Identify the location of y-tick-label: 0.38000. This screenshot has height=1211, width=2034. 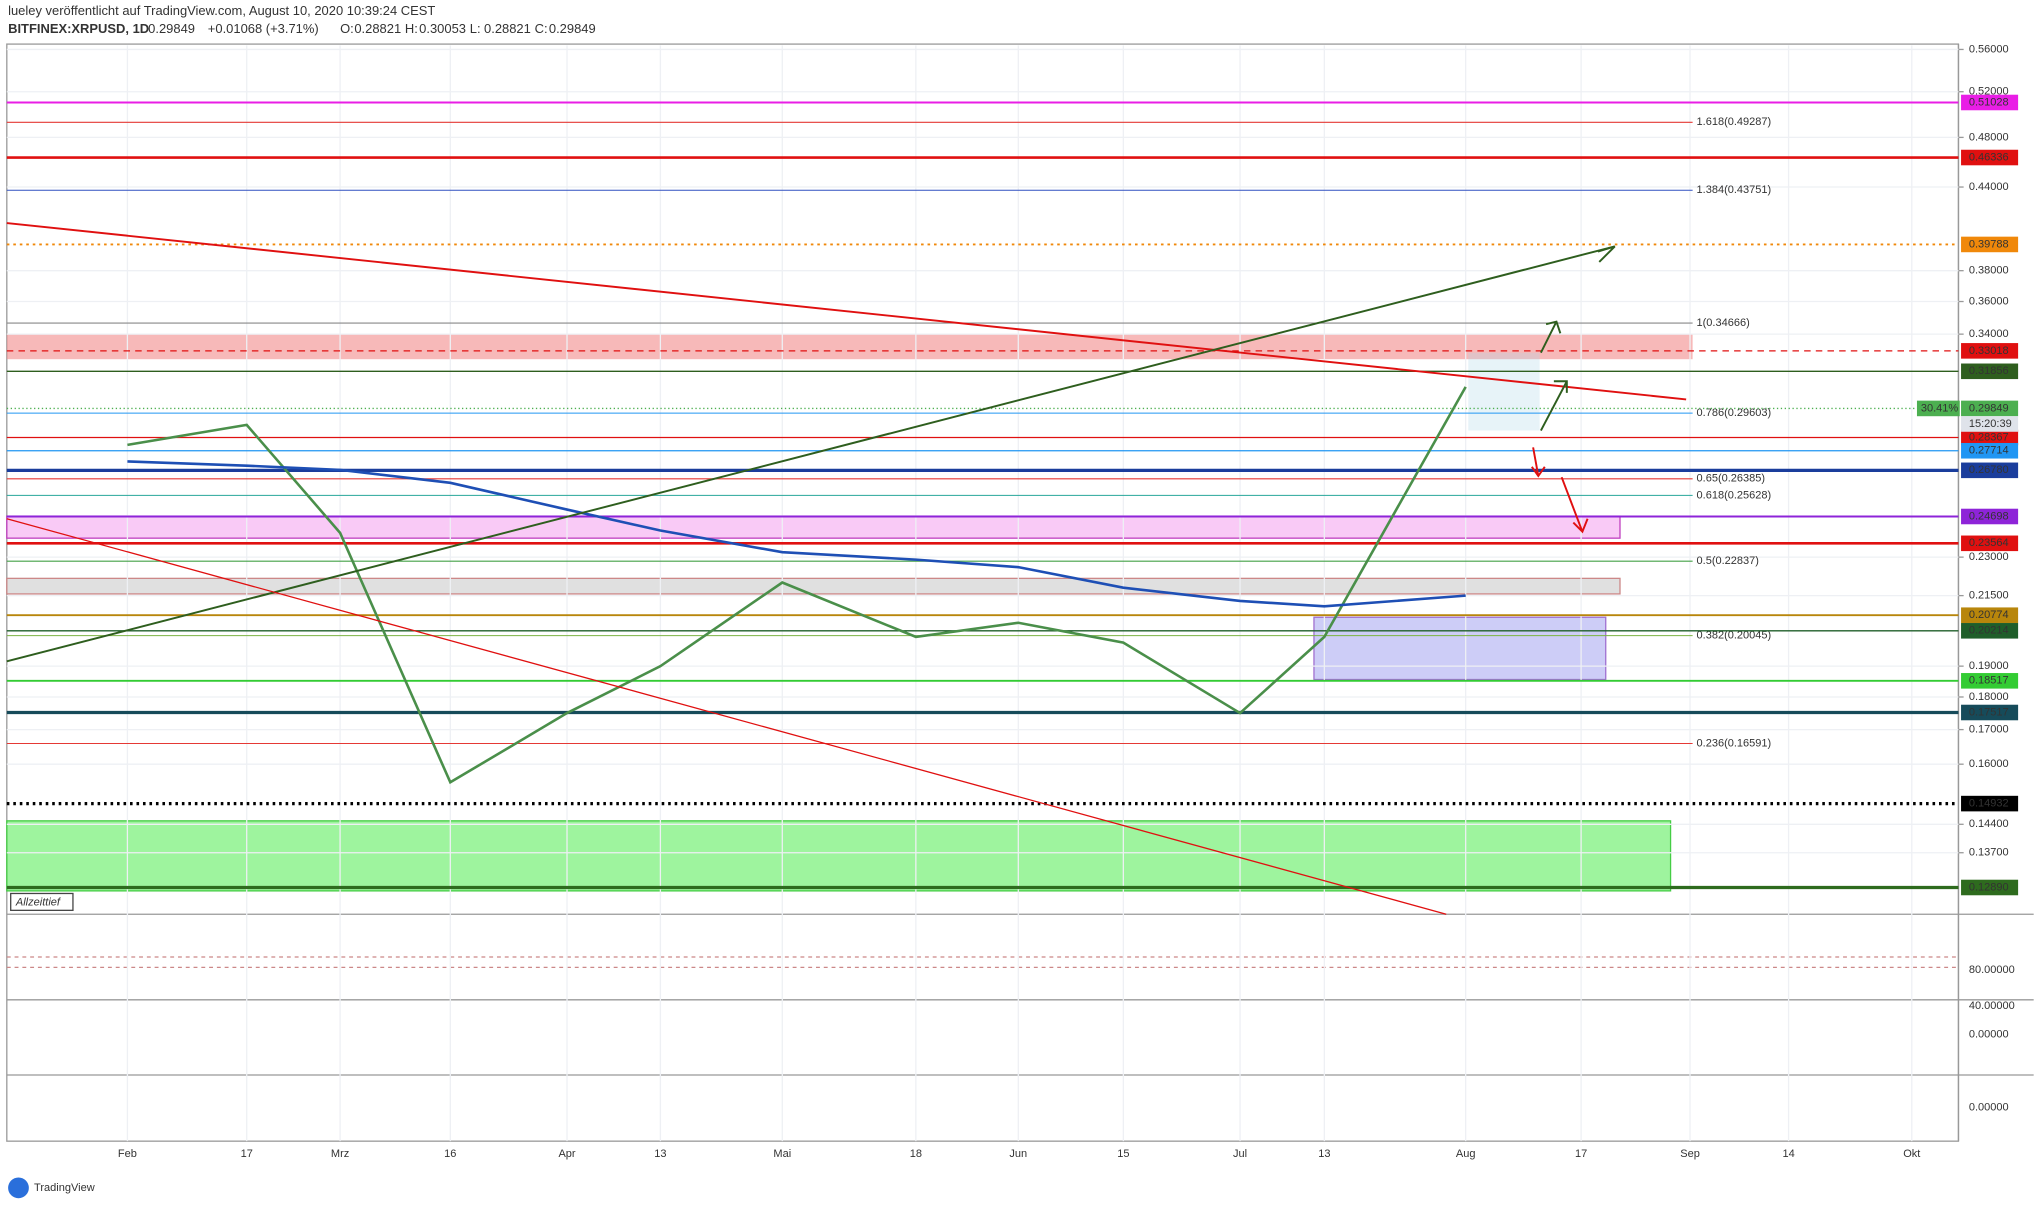
(1989, 271).